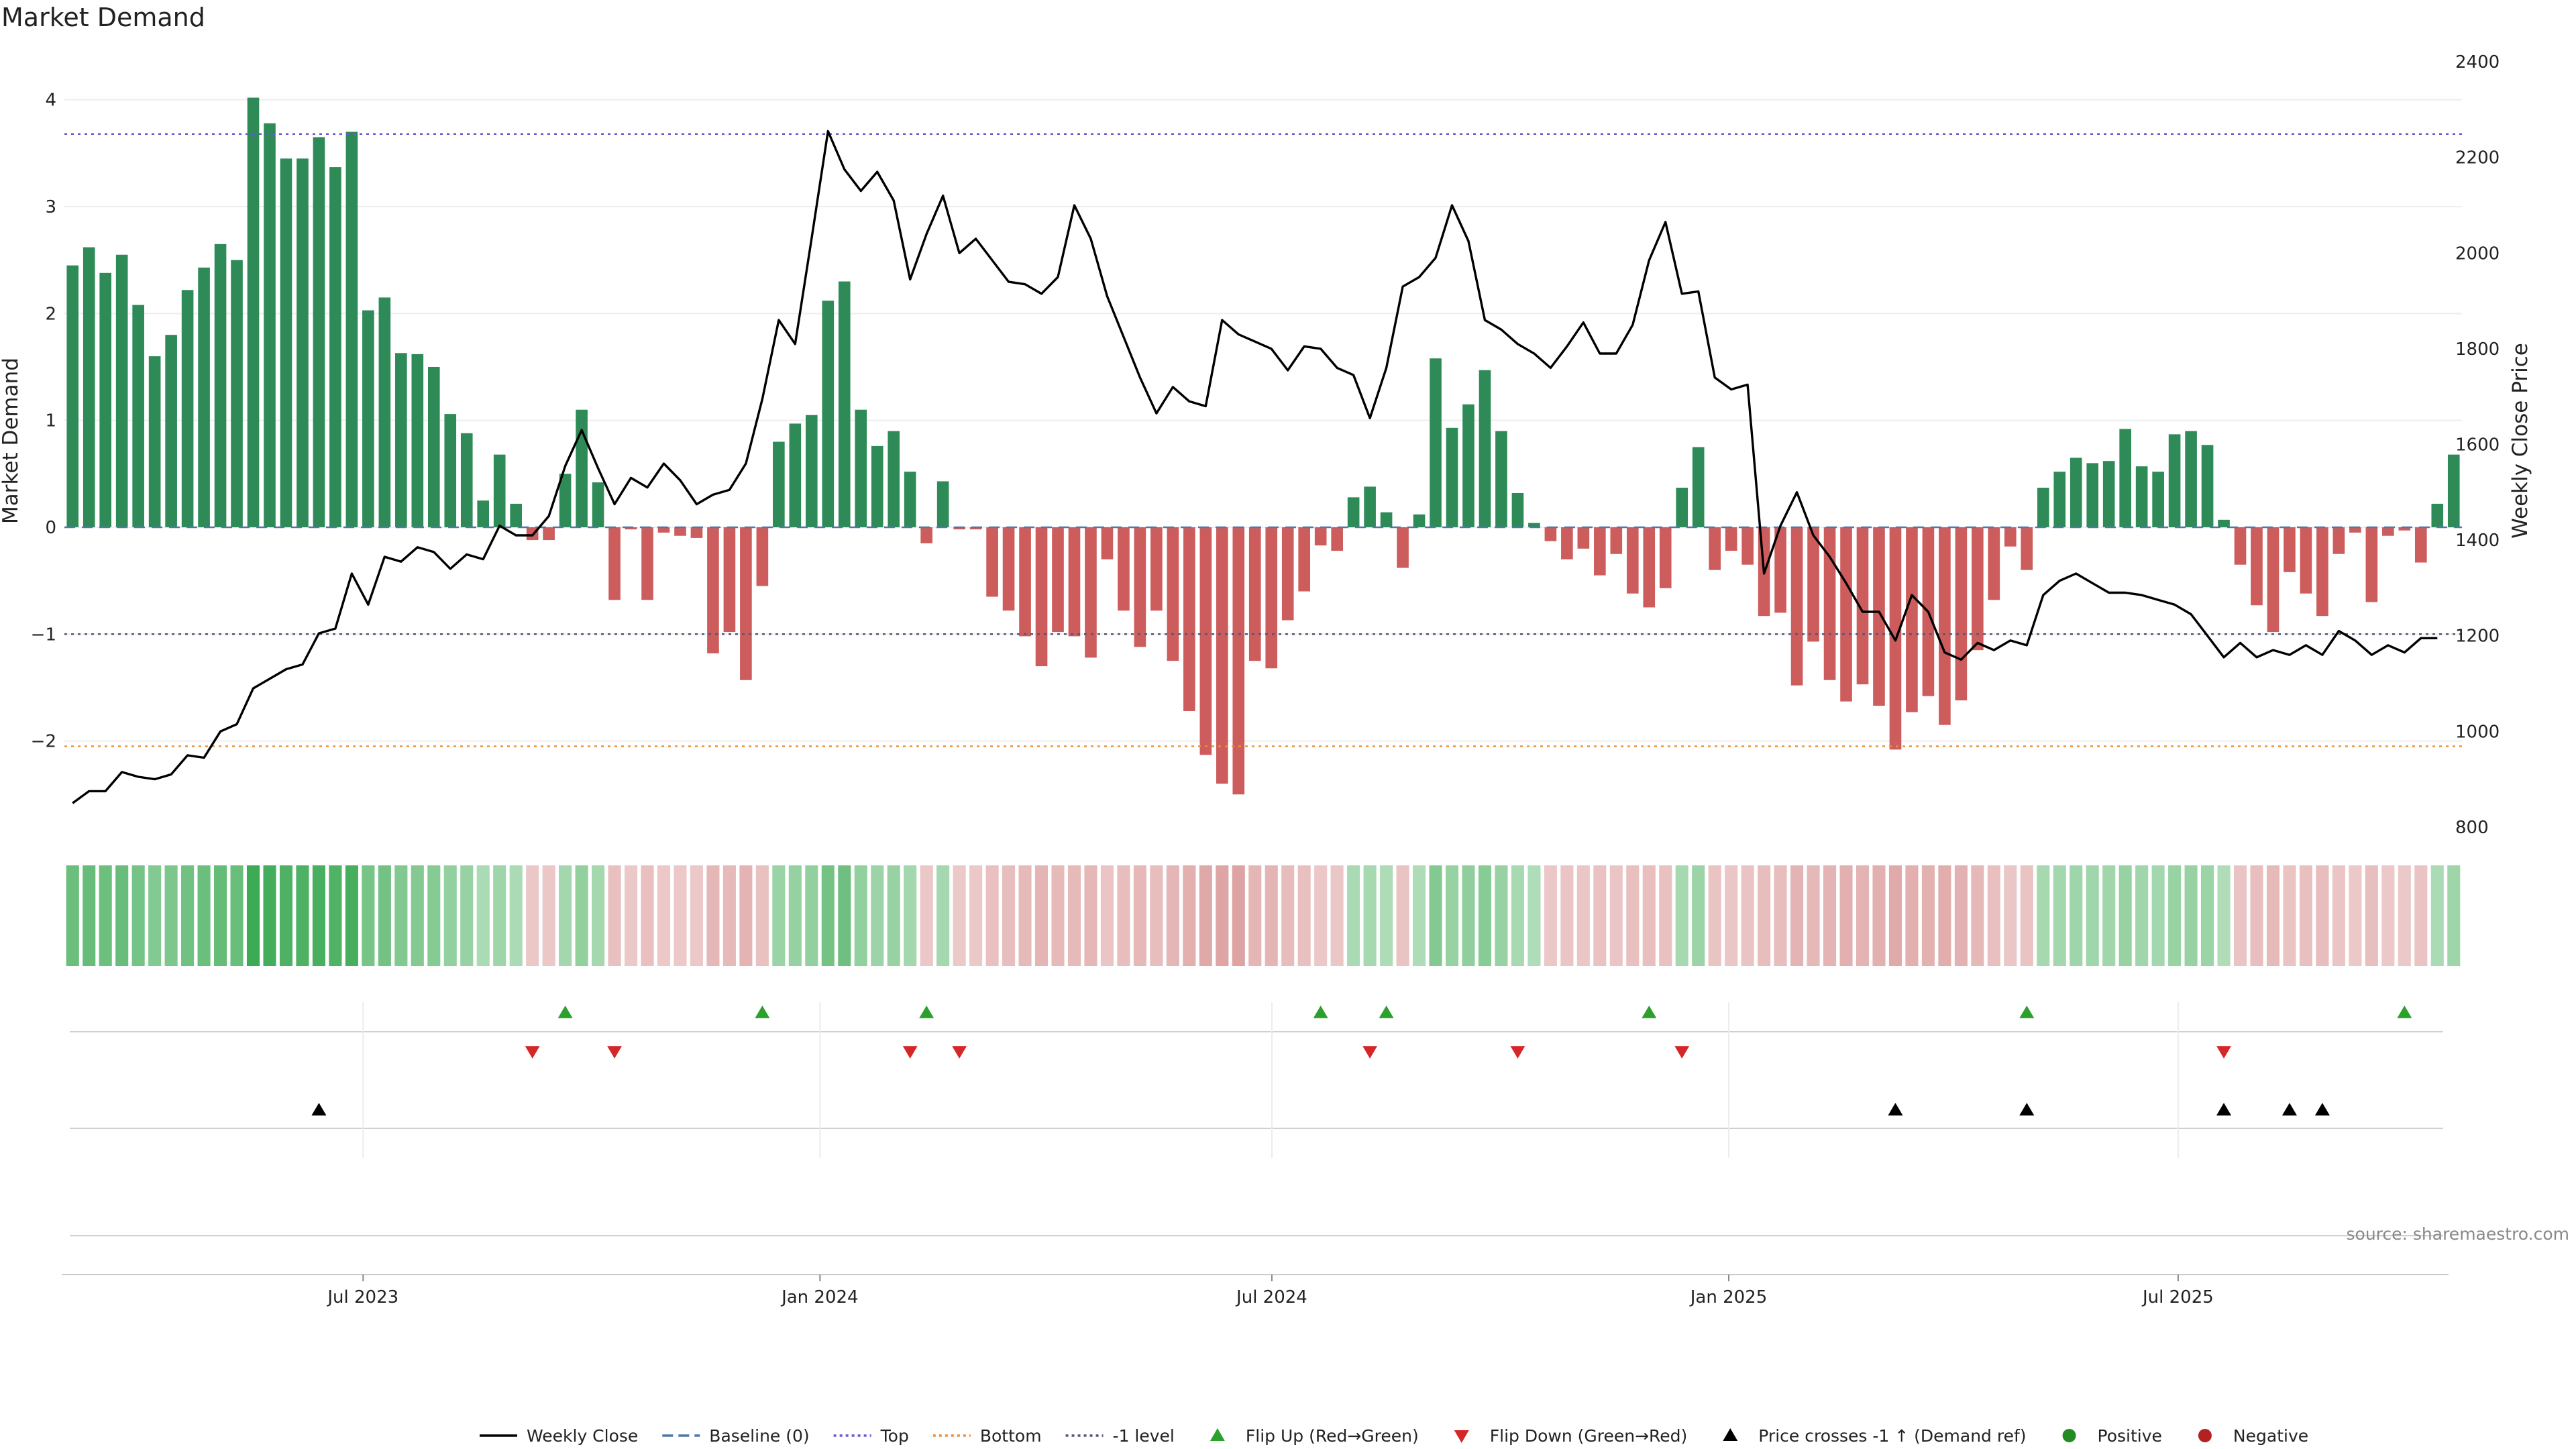 This screenshot has width=2576, height=1449. Describe the element at coordinates (1263, 915) in the screenshot. I see `demand-heat-strip` at that location.